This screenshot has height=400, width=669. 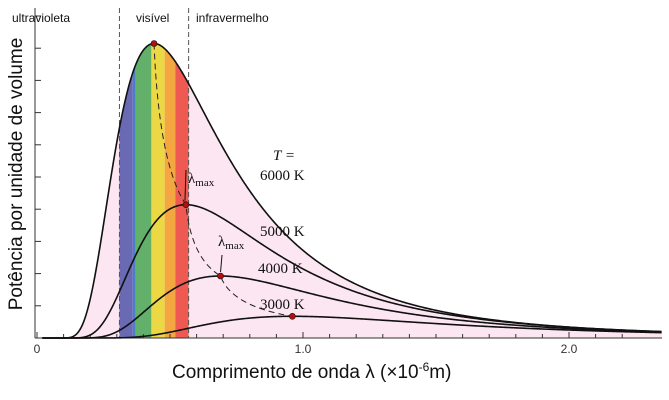 What do you see at coordinates (37, 349) in the screenshot?
I see `x-tick-label-0: 0` at bounding box center [37, 349].